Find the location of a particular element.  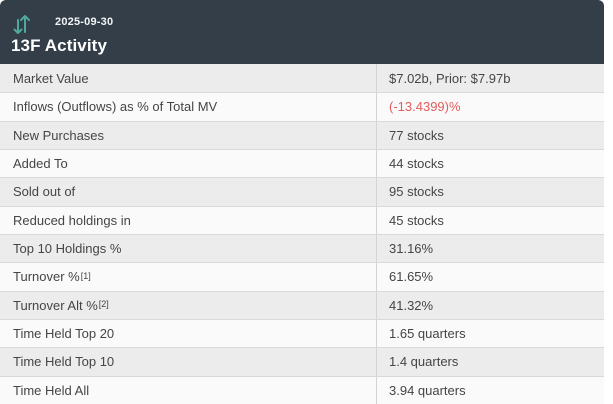

table-row: Sold out of 95 stocks is located at coordinates (302, 191).